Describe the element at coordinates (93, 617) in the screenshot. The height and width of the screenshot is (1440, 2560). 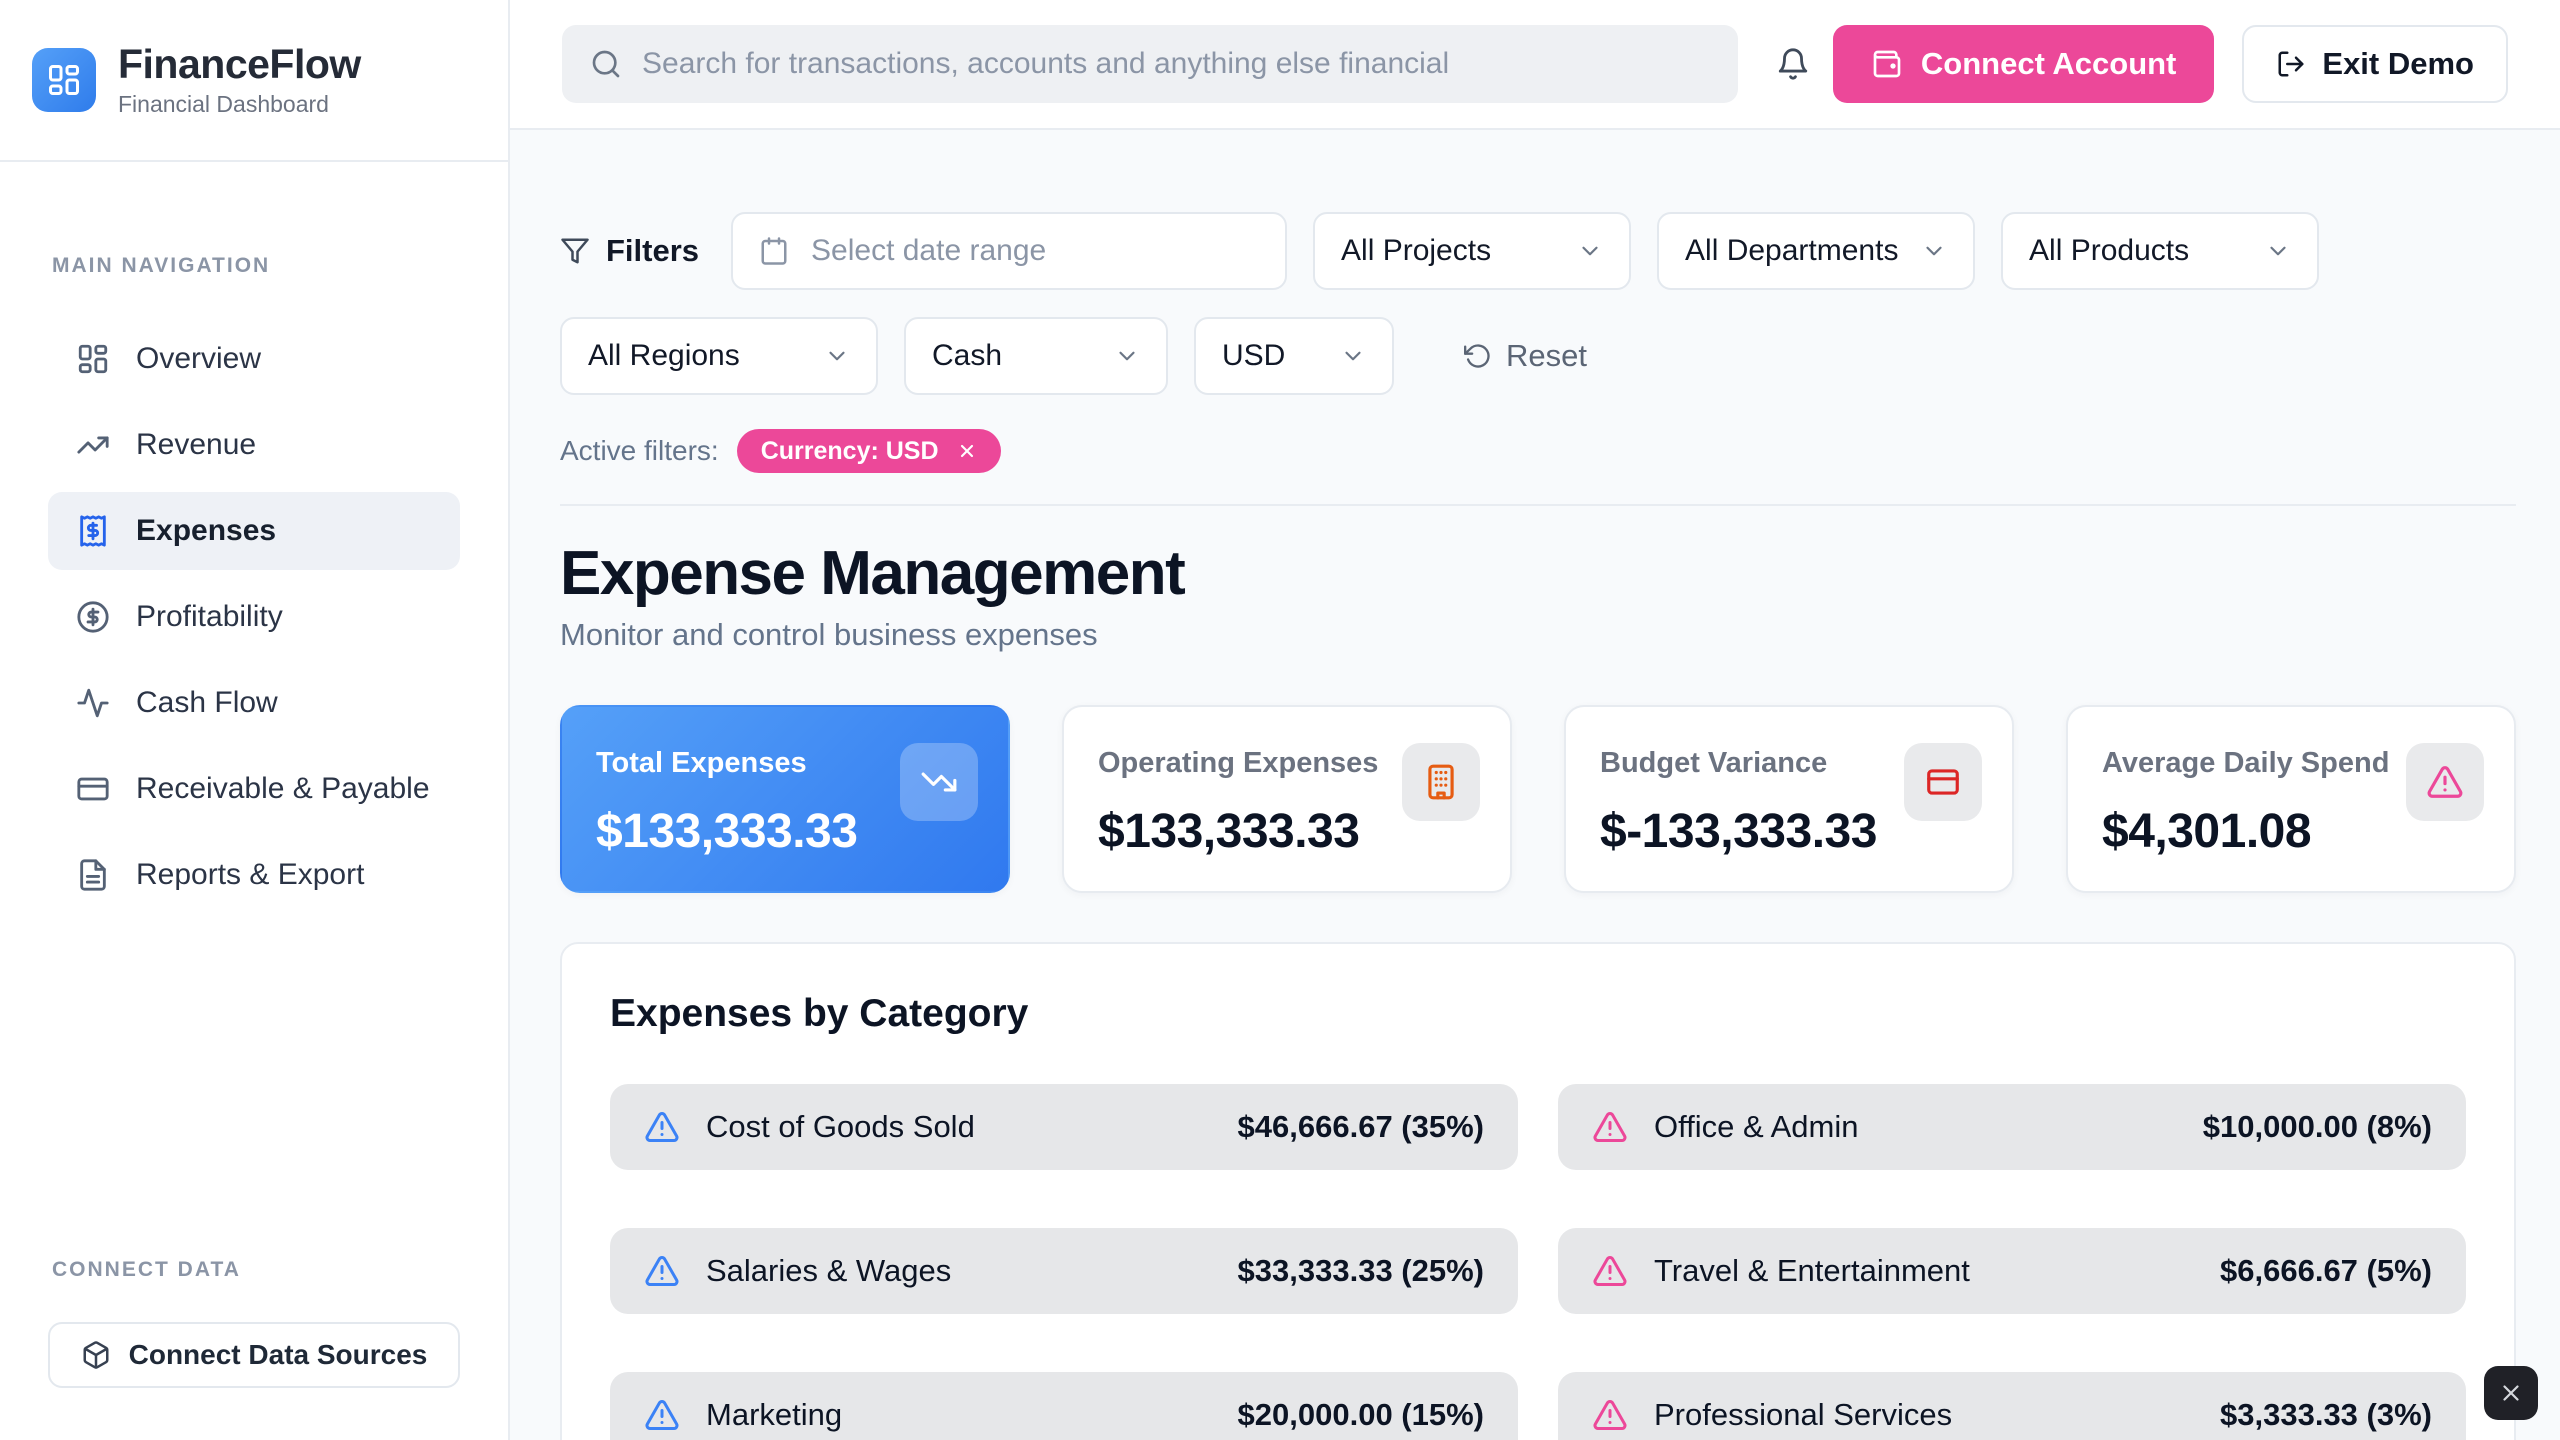
I see `circle-dollar-icon` at that location.